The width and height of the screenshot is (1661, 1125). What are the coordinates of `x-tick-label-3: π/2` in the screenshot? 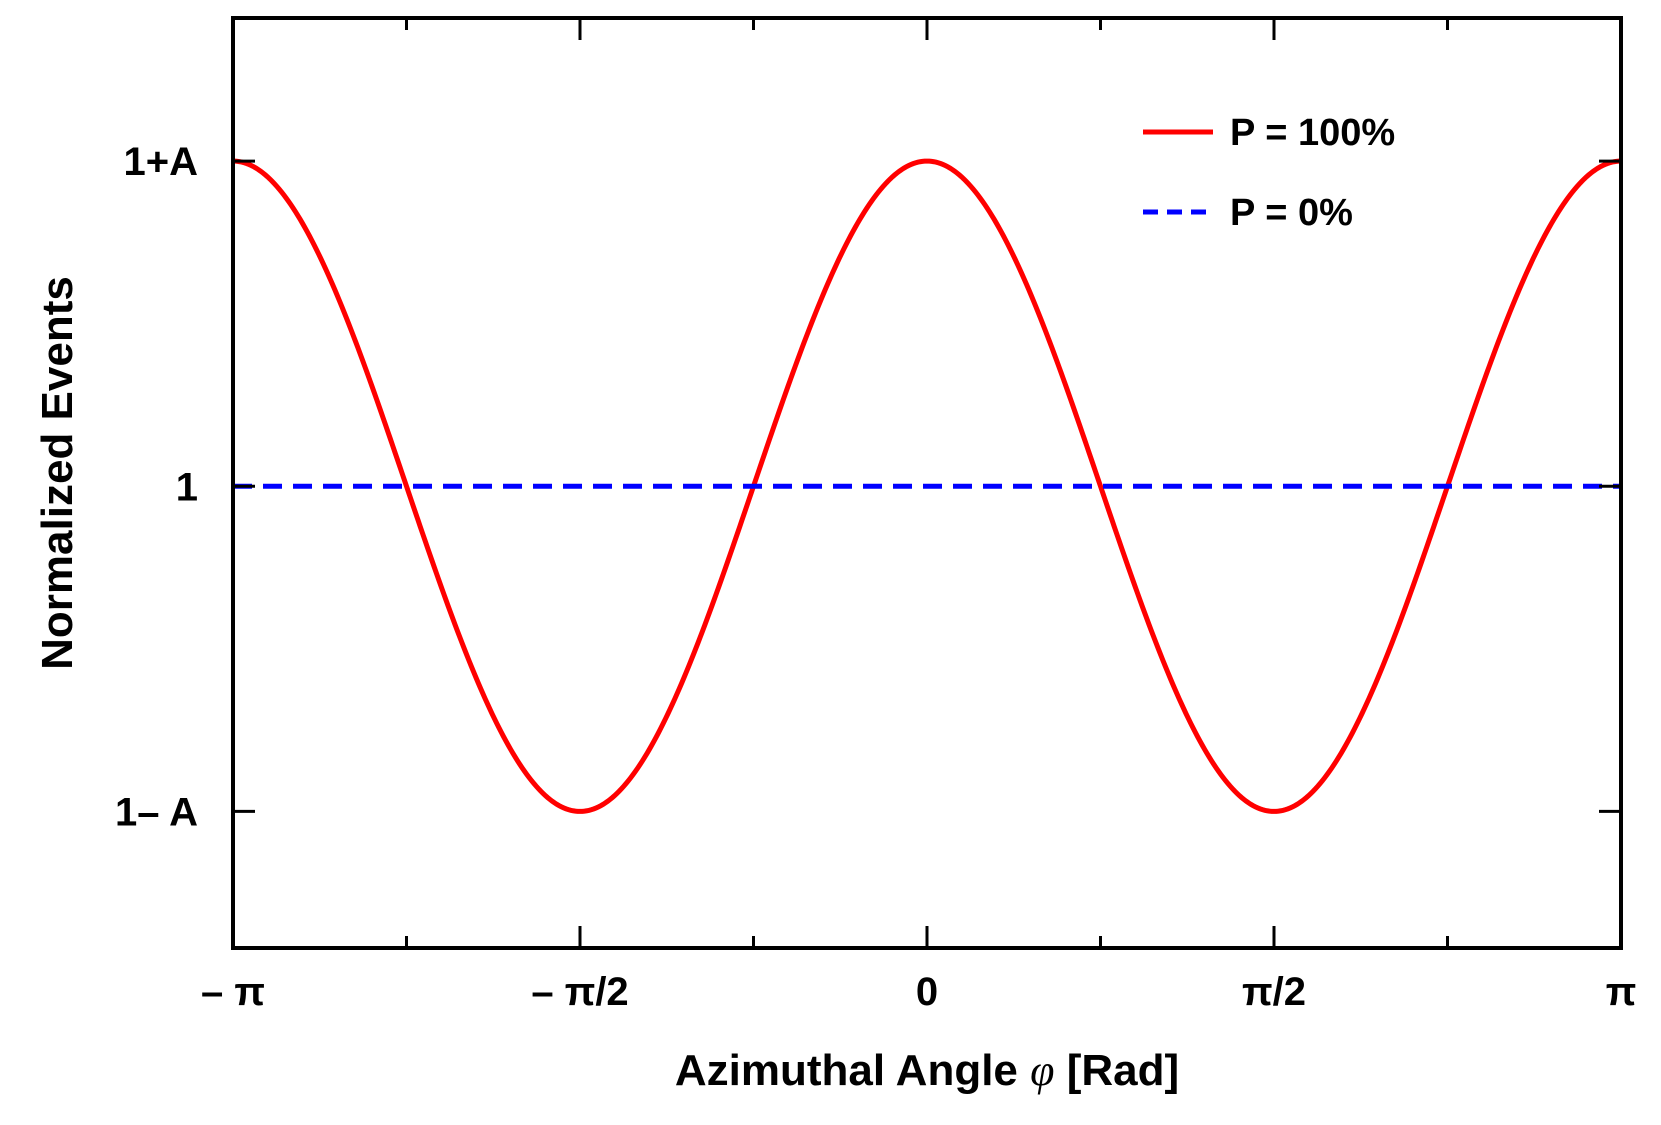 It's located at (1274, 992).